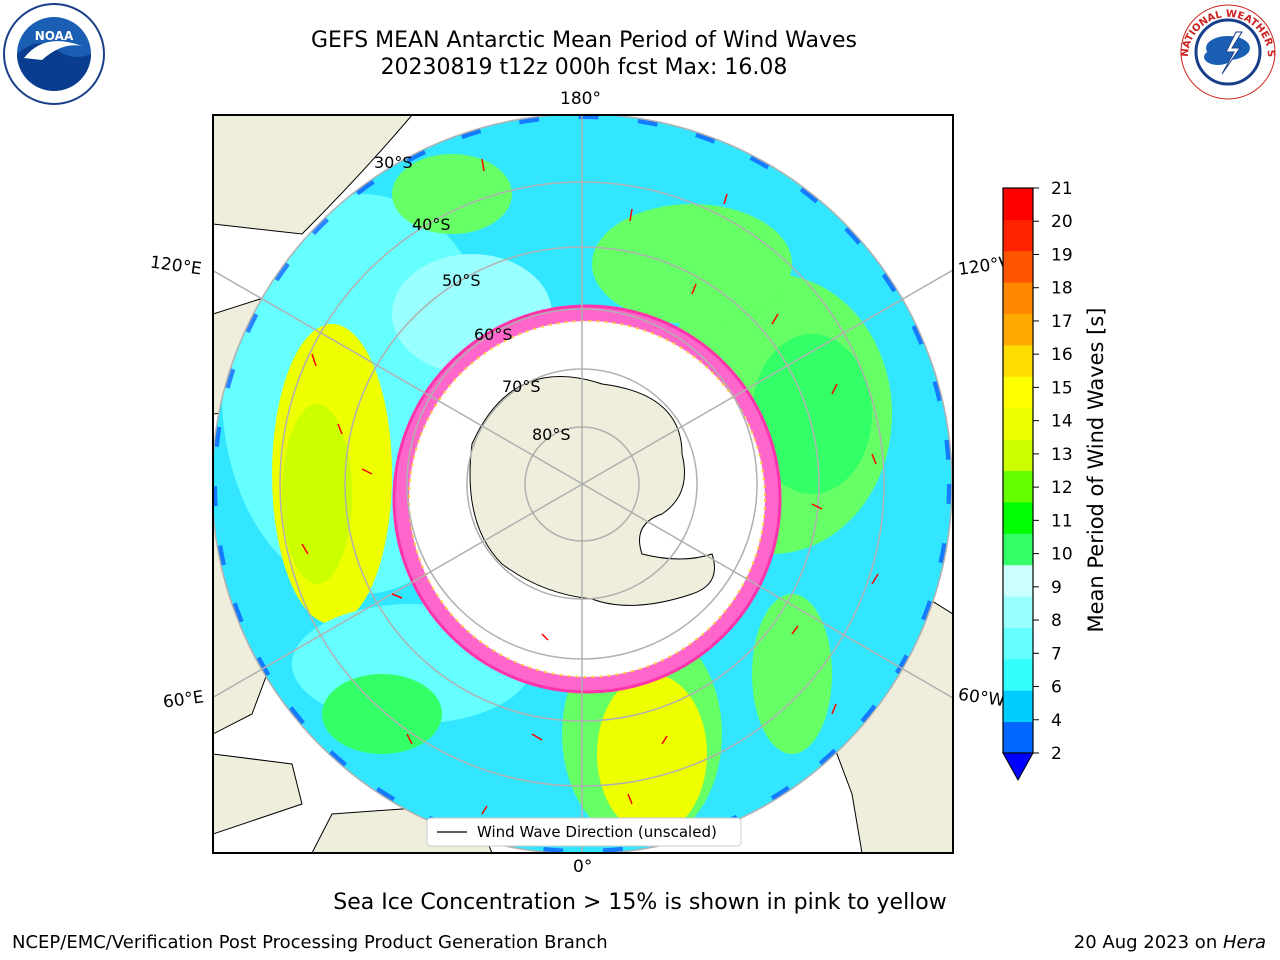 The width and height of the screenshot is (1280, 960). Describe the element at coordinates (1056, 688) in the screenshot. I see `colorbar-tick-label: 6` at that location.